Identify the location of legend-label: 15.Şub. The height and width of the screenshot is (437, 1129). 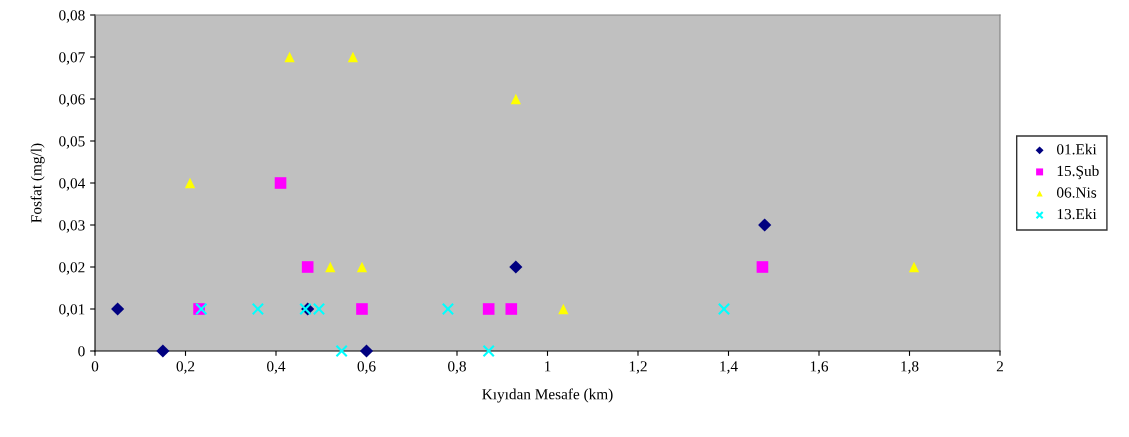
(1078, 172).